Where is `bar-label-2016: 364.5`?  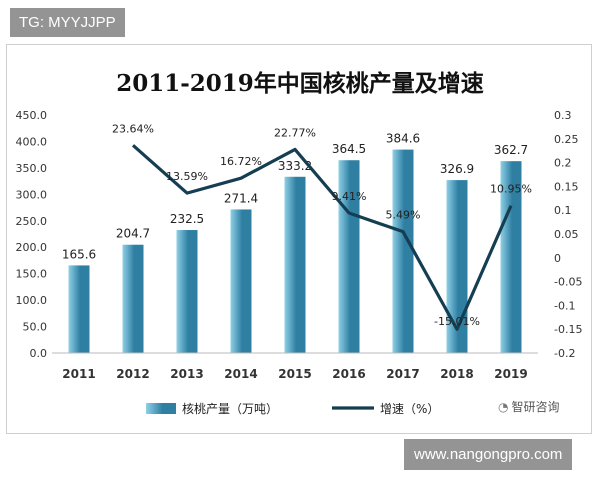 bar-label-2016: 364.5 is located at coordinates (349, 149).